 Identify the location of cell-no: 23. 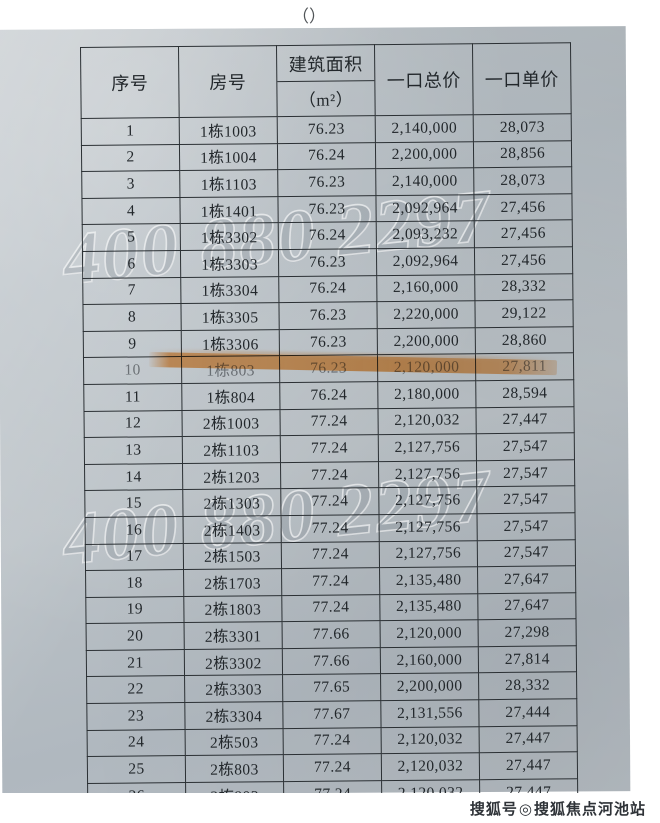
(136, 716).